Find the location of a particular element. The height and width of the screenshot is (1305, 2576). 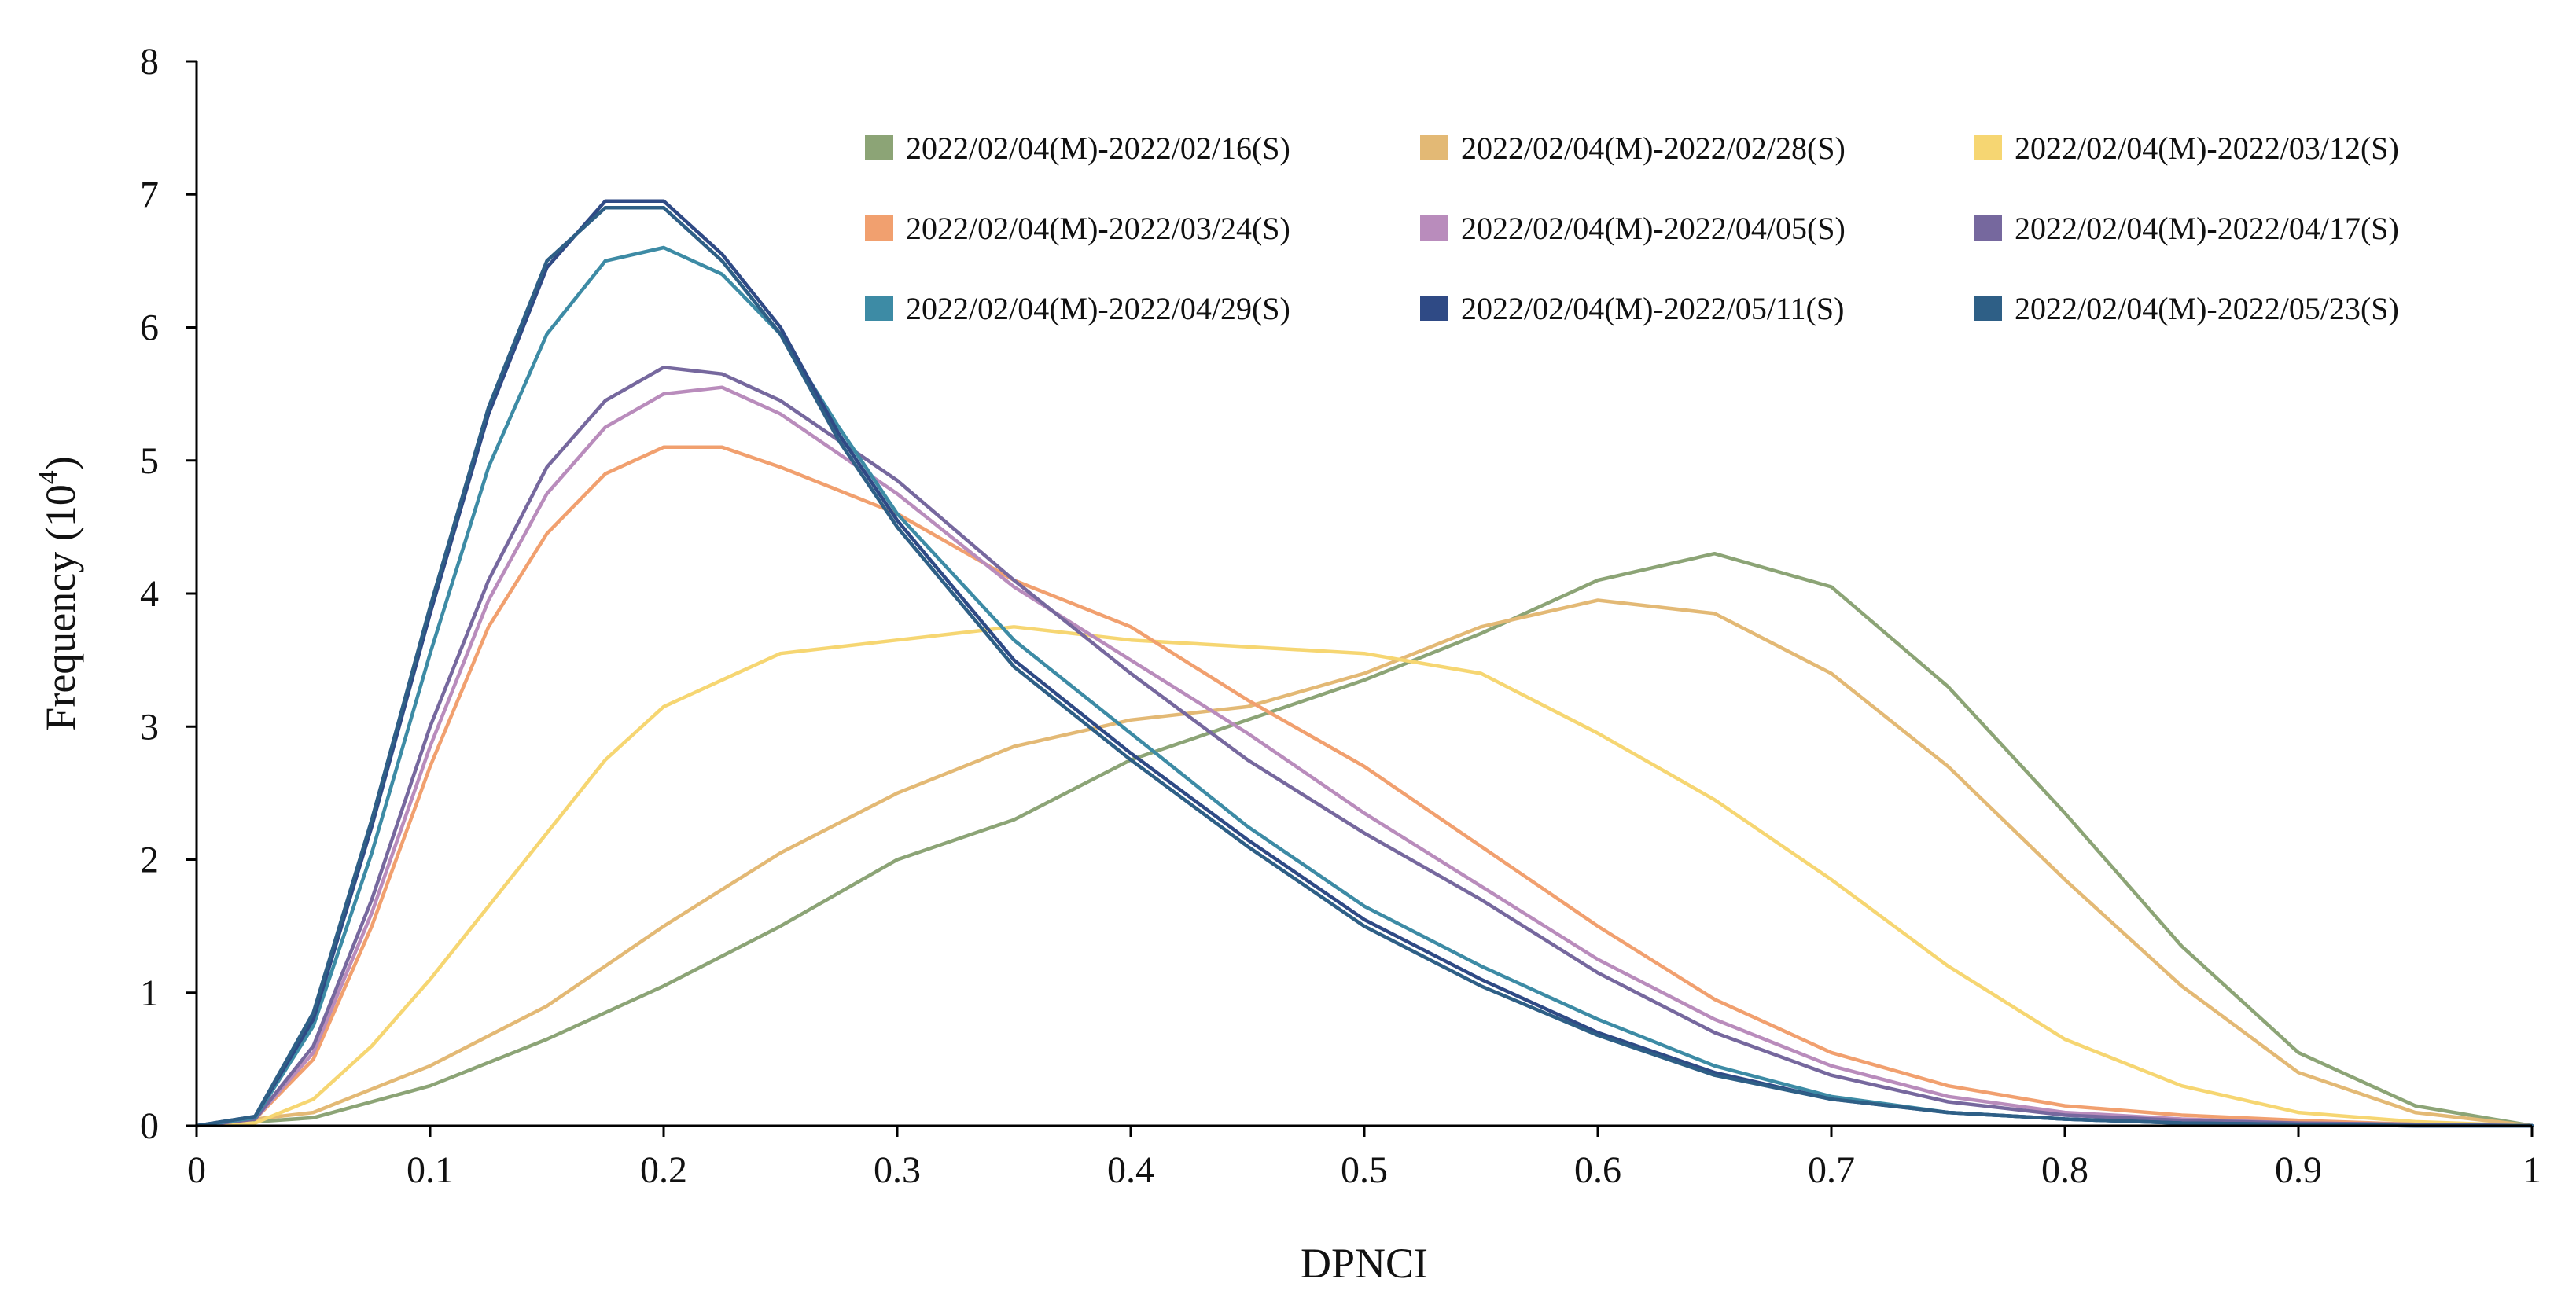

y-tick-label: 5 is located at coordinates (150, 461).